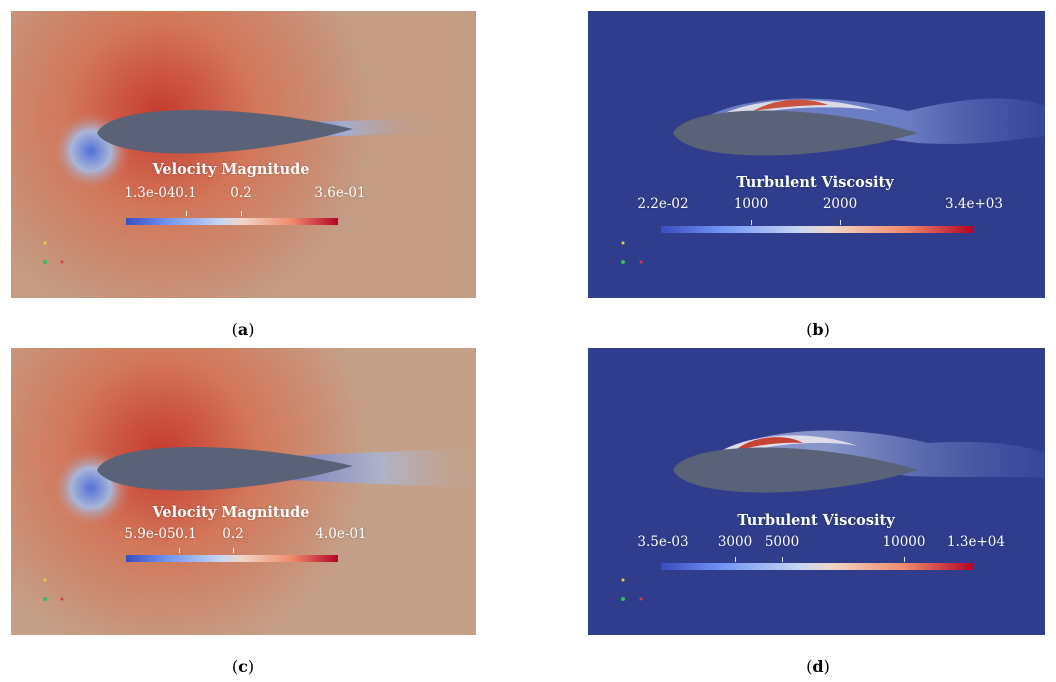  I want to click on colorbar-title-c: Velocity Magnitude, so click(231, 512).